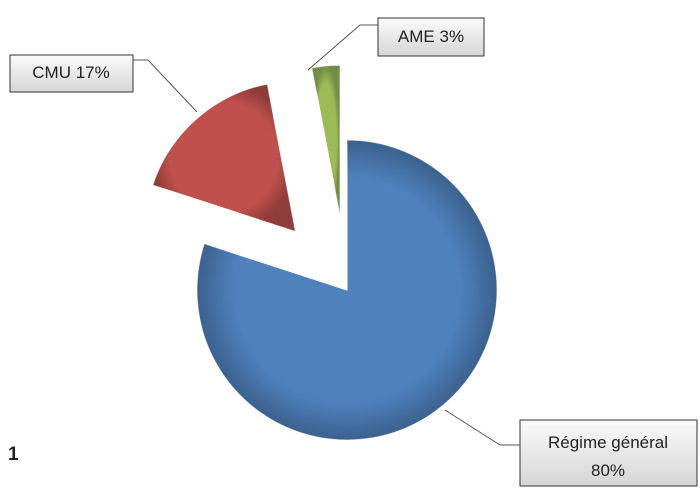 Image resolution: width=700 pixels, height=488 pixels. I want to click on footnote: 1, so click(13, 454).